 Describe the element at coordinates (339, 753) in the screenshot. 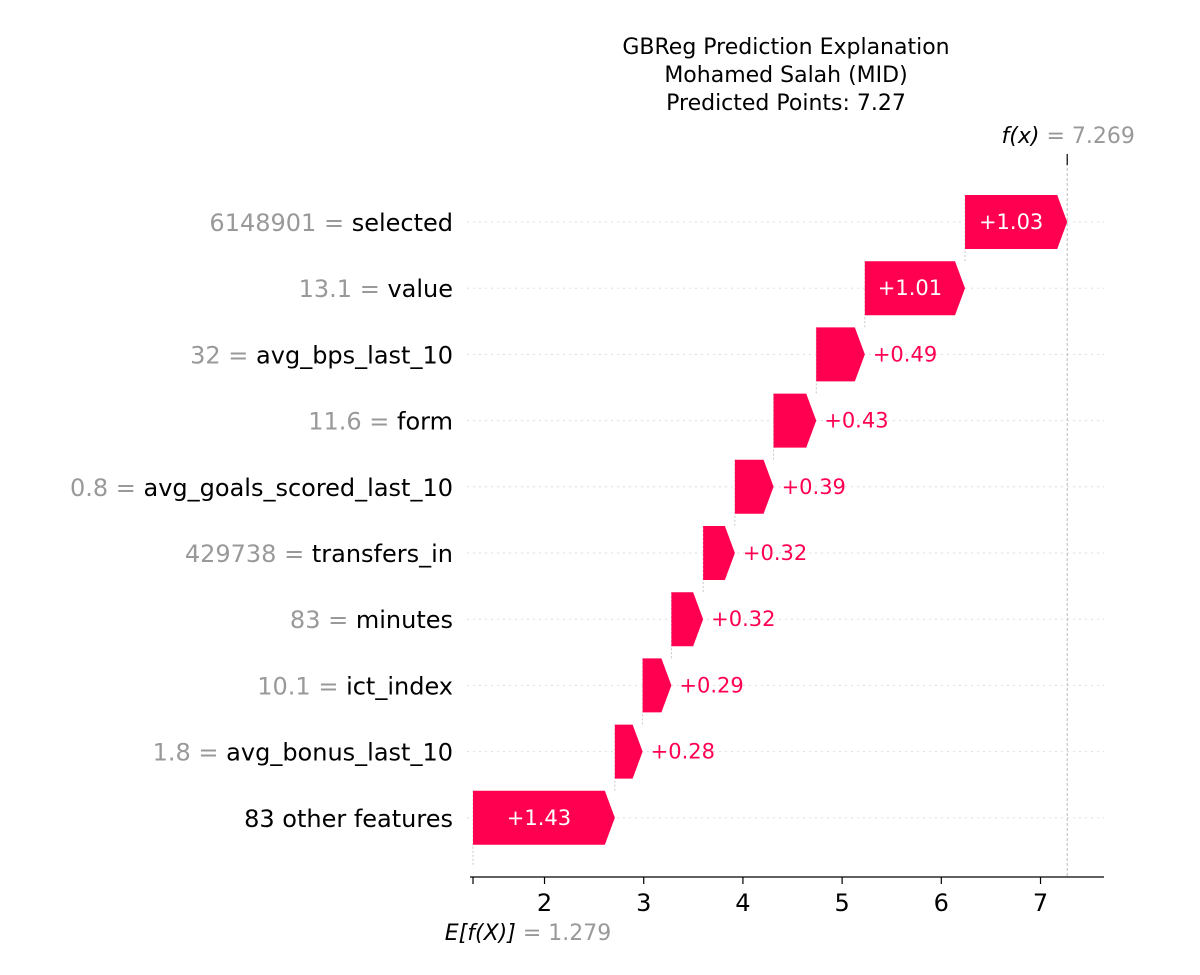

I see `feature-name: avg_bonus_last_10` at that location.